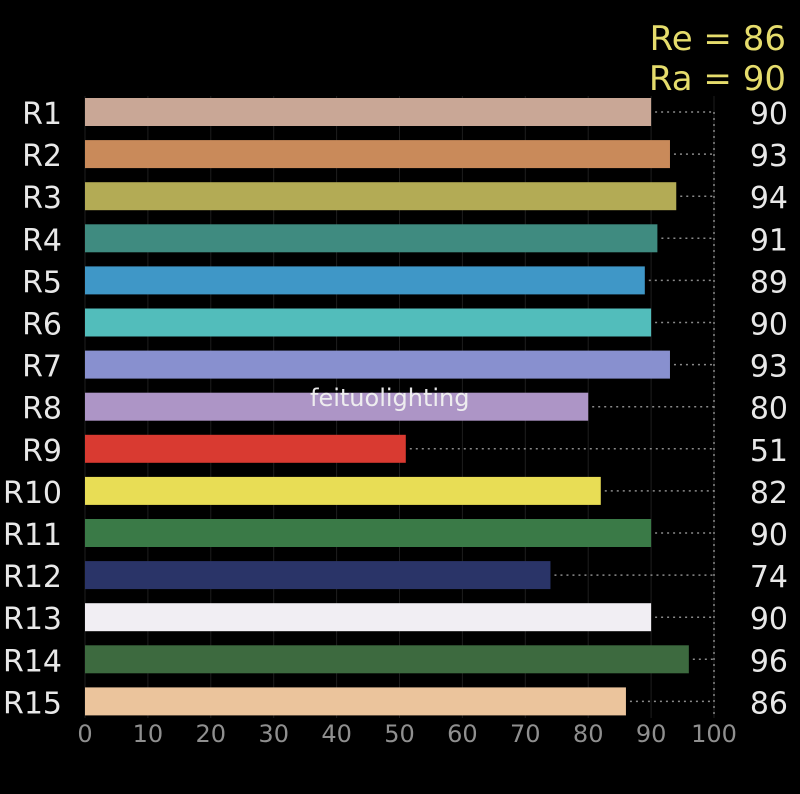  What do you see at coordinates (769, 240) in the screenshot?
I see `value-label: 91` at bounding box center [769, 240].